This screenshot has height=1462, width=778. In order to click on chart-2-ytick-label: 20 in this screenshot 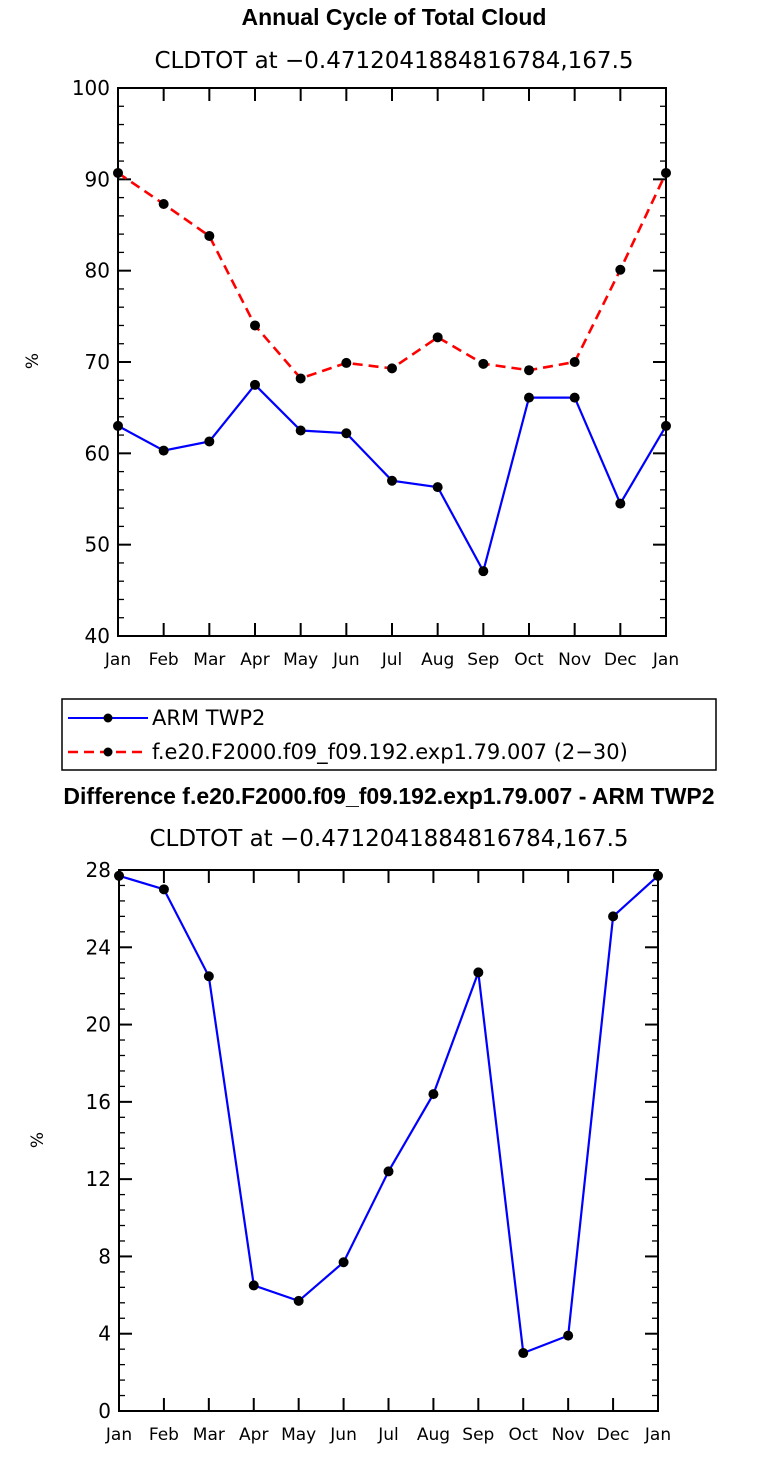, I will do `click(98, 1025)`.